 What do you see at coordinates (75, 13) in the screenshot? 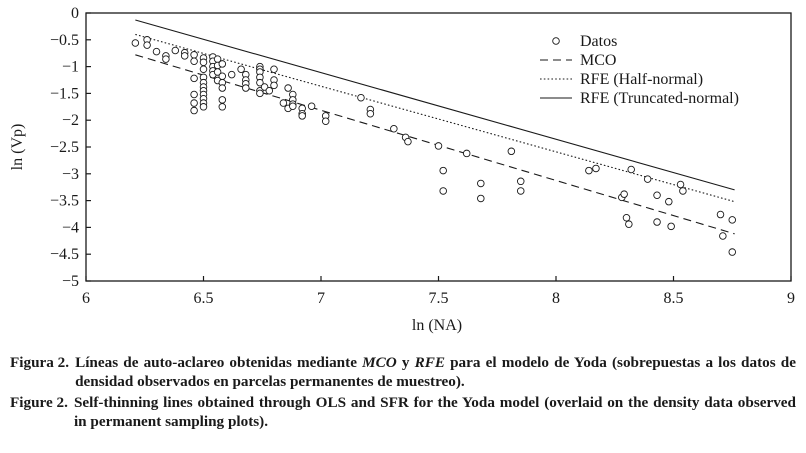
I see `y-tick-label: 0` at bounding box center [75, 13].